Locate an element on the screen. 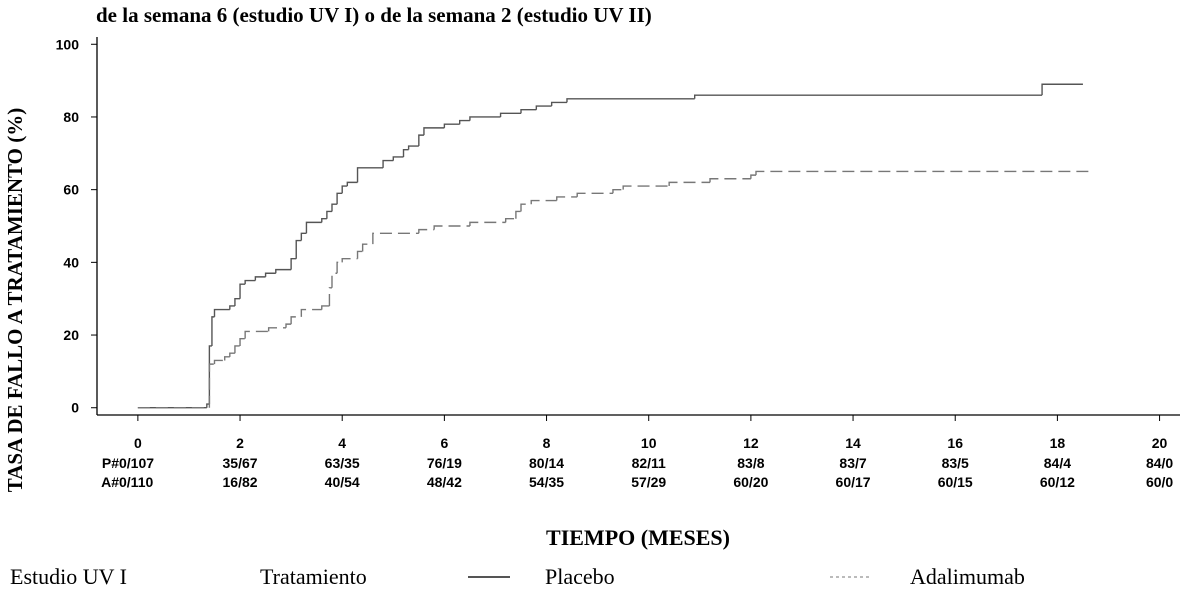 Image resolution: width=1192 pixels, height=599 pixels. risk-value: 60/20 is located at coordinates (750, 482).